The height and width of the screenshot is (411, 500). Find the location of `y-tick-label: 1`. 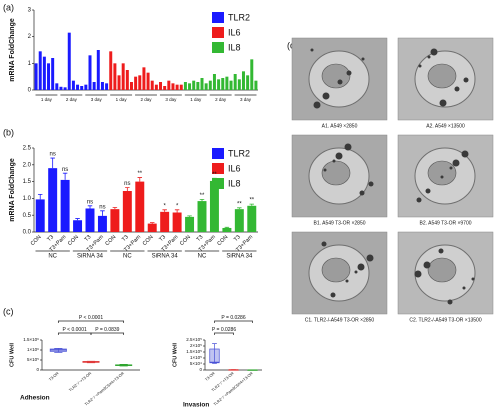

y-tick-label: 1 is located at coordinates (30, 64).